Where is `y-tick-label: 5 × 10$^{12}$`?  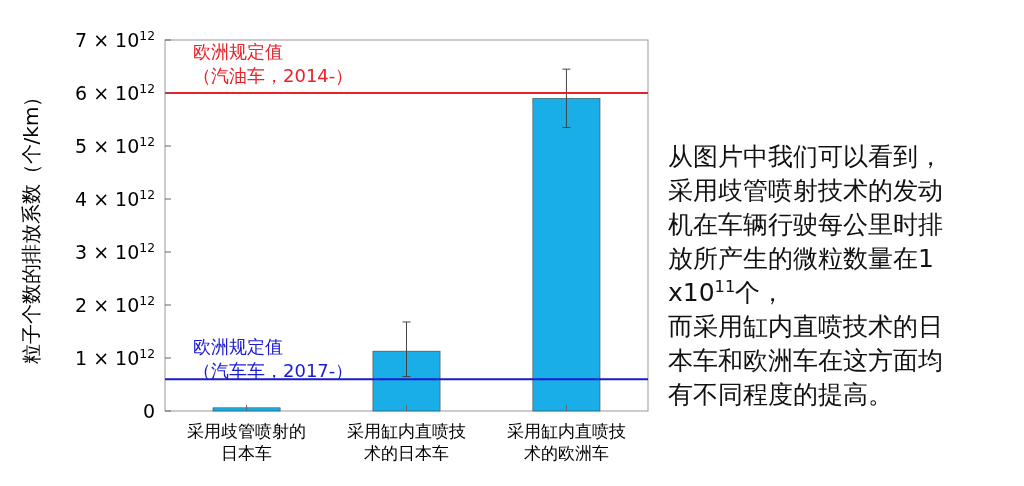
y-tick-label: 5 × 10$^{12}$ is located at coordinates (115, 145).